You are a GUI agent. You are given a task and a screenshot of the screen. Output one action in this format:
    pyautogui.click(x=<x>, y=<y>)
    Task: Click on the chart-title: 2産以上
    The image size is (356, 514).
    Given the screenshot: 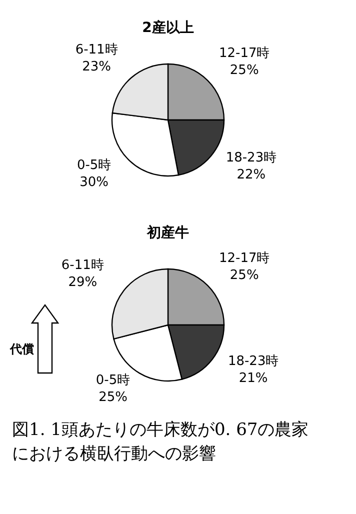 What is the action you would take?
    pyautogui.click(x=168, y=27)
    